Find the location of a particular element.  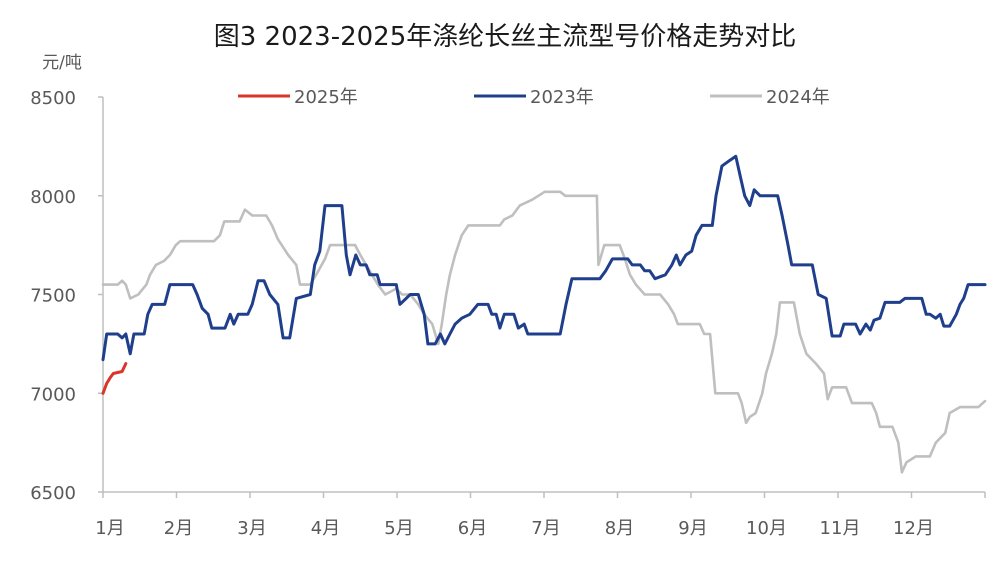

x-tick-label: 4月 is located at coordinates (325, 528).